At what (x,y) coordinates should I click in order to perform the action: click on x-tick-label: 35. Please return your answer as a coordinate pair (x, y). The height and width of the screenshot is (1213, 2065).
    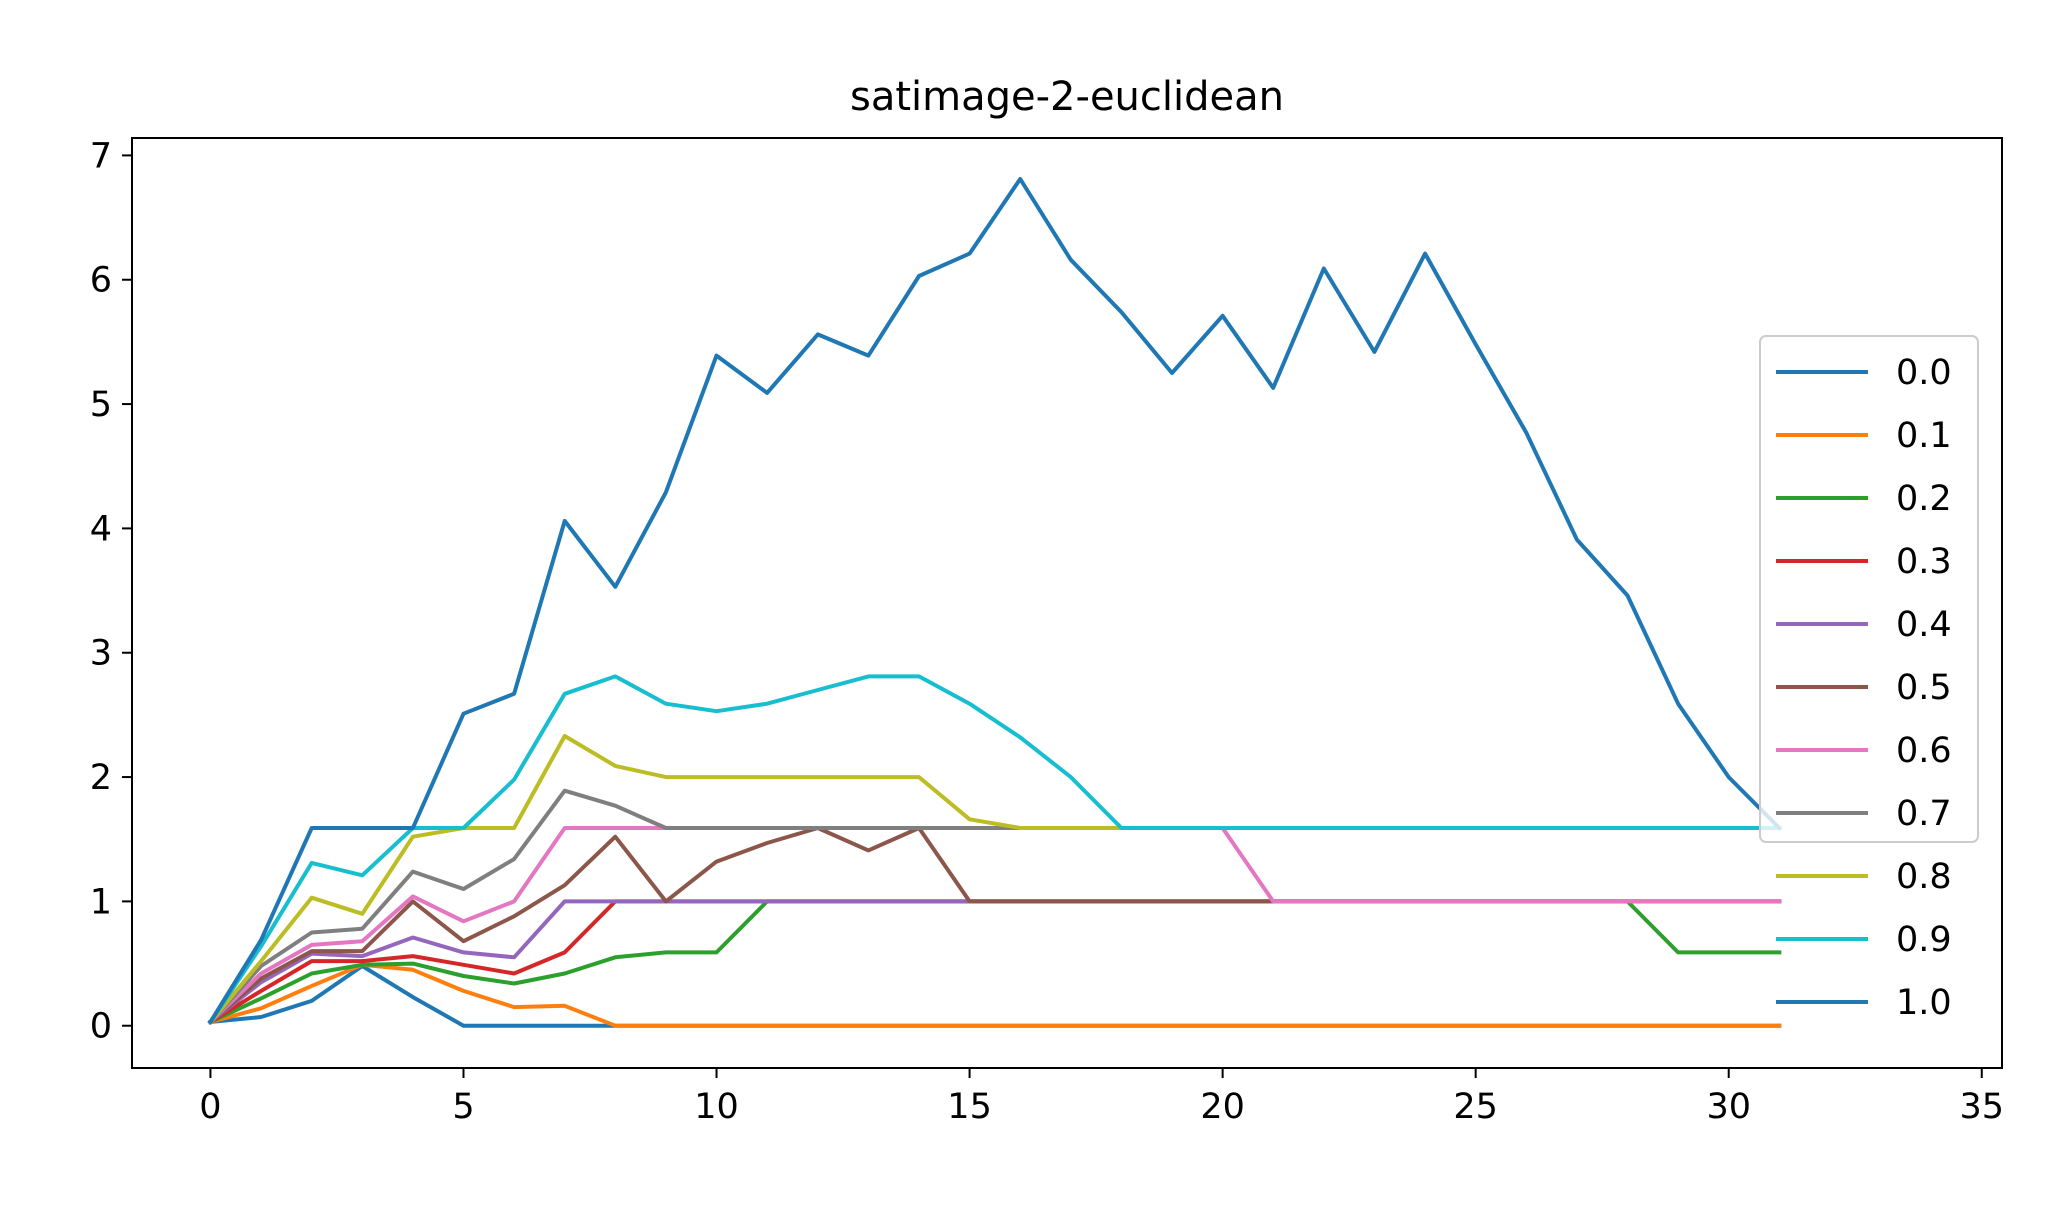
    Looking at the image, I should click on (1981, 1107).